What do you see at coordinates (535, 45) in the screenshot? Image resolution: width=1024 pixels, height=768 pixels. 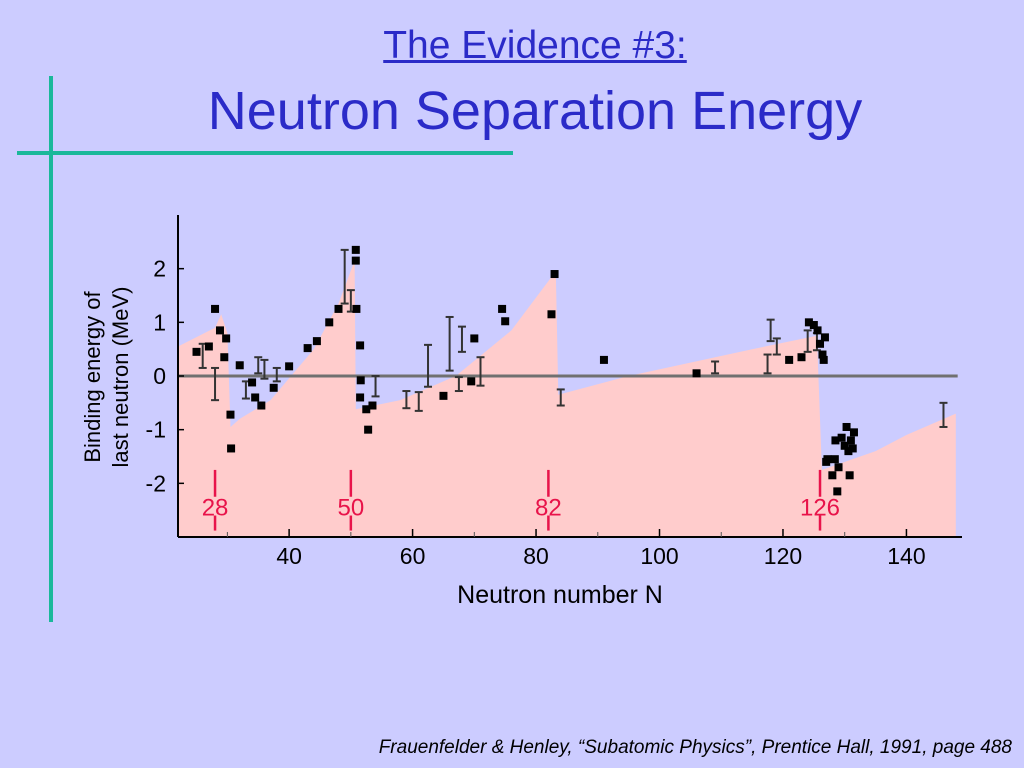 I see `slide-title: The Evidence #3:` at bounding box center [535, 45].